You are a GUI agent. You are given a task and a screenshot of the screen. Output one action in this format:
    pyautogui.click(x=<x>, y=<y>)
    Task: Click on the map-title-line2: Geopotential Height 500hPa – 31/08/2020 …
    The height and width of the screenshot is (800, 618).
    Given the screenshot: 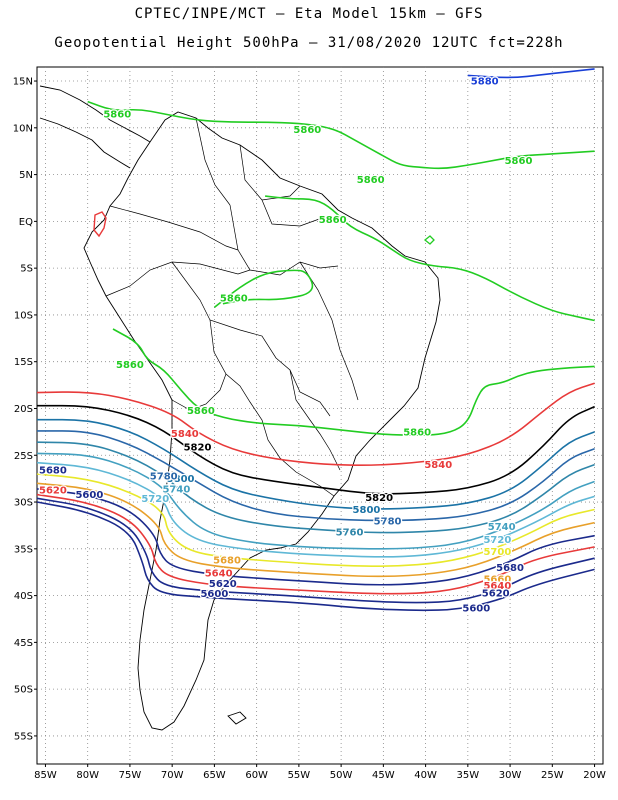 What is the action you would take?
    pyautogui.click(x=309, y=43)
    